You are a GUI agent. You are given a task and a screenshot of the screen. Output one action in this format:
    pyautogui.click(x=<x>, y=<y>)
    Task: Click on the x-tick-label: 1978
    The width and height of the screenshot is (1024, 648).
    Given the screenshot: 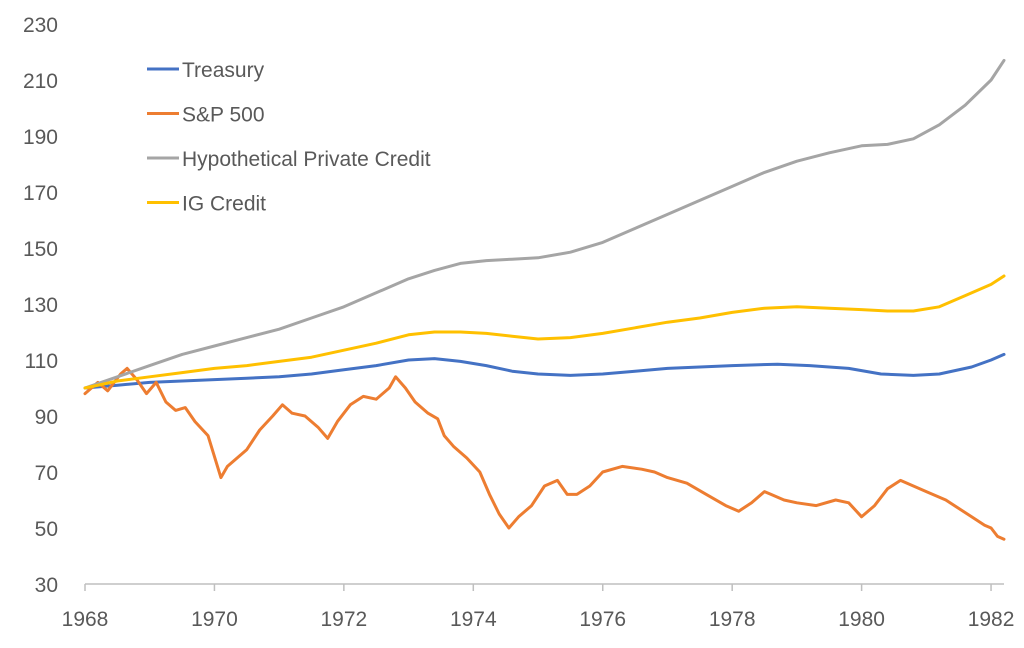 What is the action you would take?
    pyautogui.click(x=732, y=619)
    